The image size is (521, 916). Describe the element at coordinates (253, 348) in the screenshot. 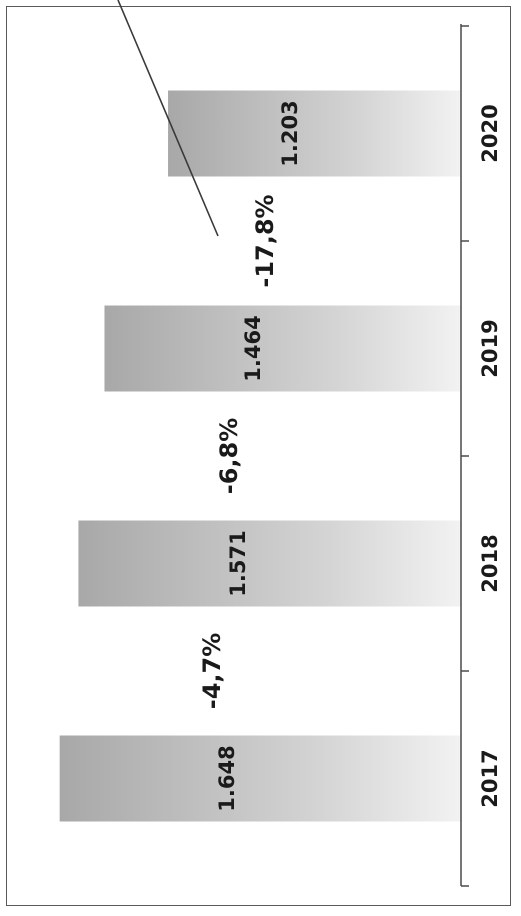

I see `data-label-2019: 1.464` at that location.